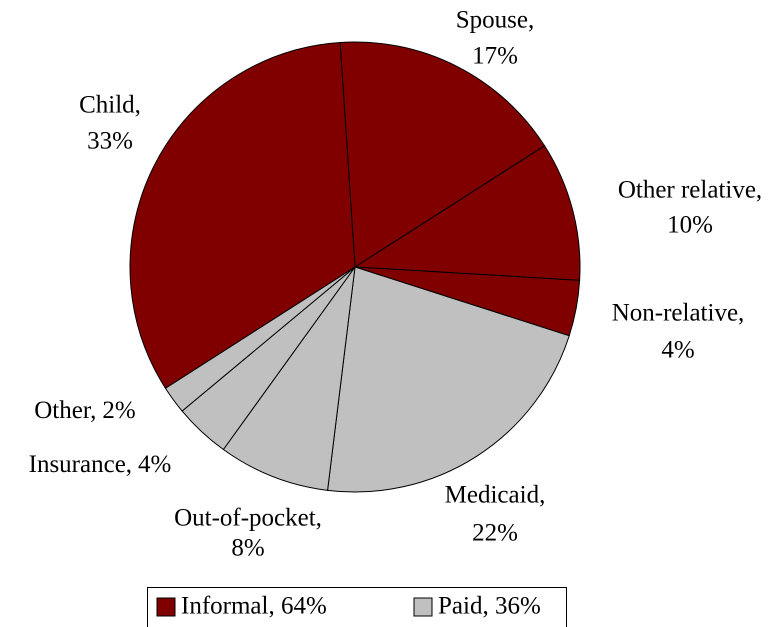  Describe the element at coordinates (248, 518) in the screenshot. I see `slice-name: Out-of-pocket,` at that location.